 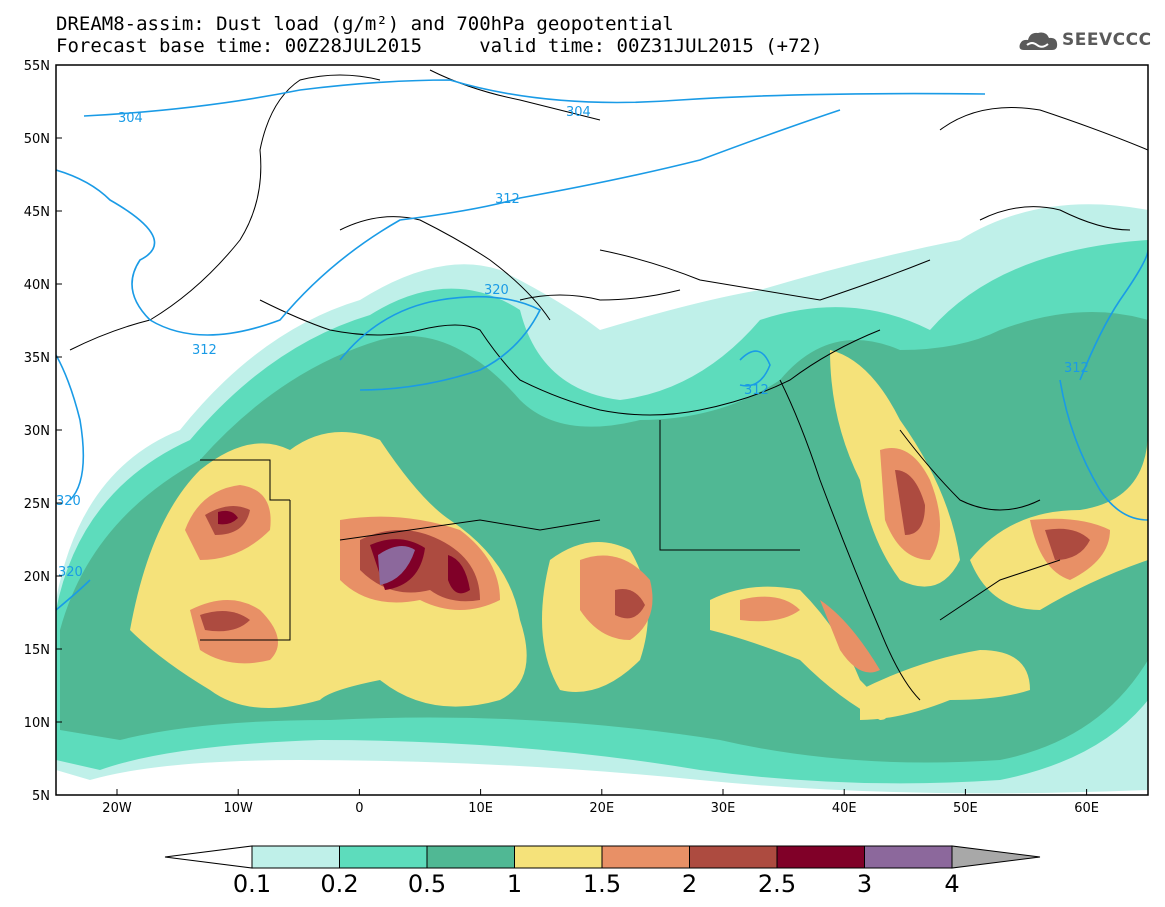 What do you see at coordinates (723, 808) in the screenshot?
I see `lon-tick-label: 30E` at bounding box center [723, 808].